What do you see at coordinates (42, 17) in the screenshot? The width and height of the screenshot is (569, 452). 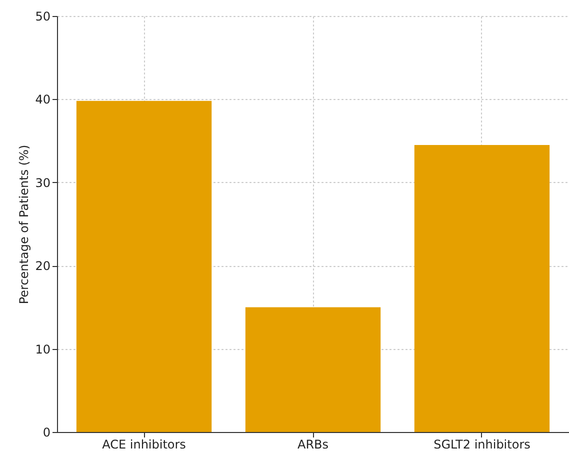 I see `y-tick-label: 50` at bounding box center [42, 17].